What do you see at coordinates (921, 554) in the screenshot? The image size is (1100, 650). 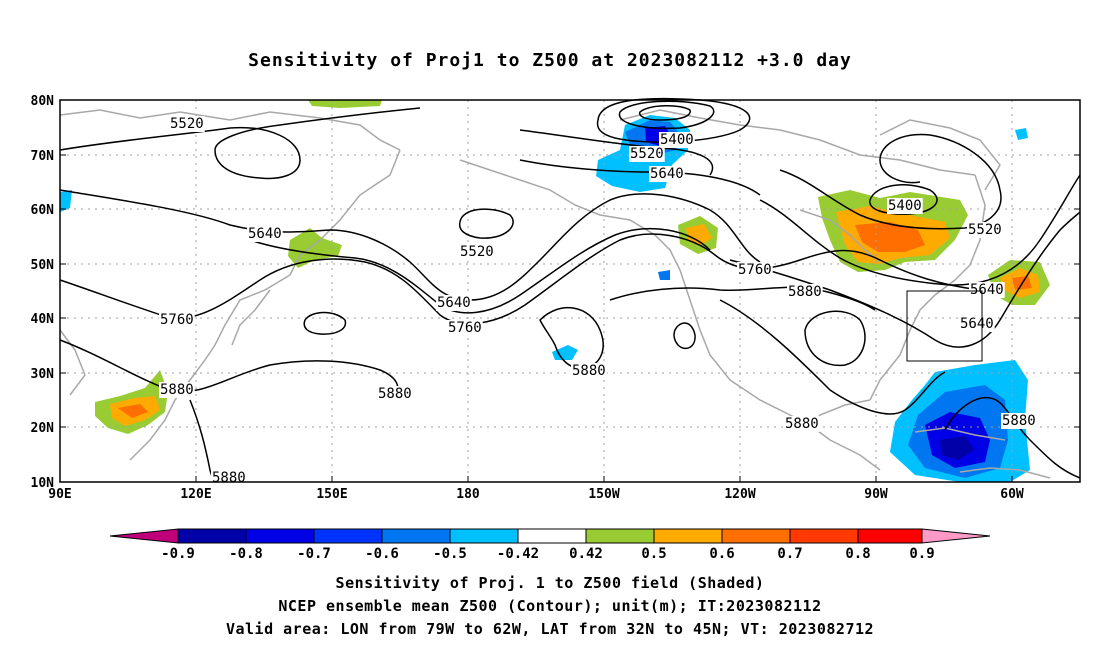 I see `colorbar-label: 0.9` at bounding box center [921, 554].